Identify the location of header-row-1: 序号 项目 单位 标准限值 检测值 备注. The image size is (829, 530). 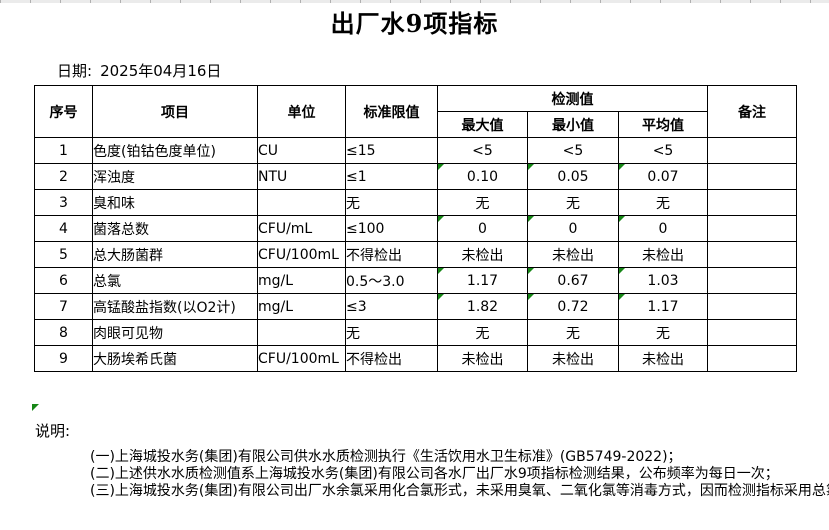
(416, 111).